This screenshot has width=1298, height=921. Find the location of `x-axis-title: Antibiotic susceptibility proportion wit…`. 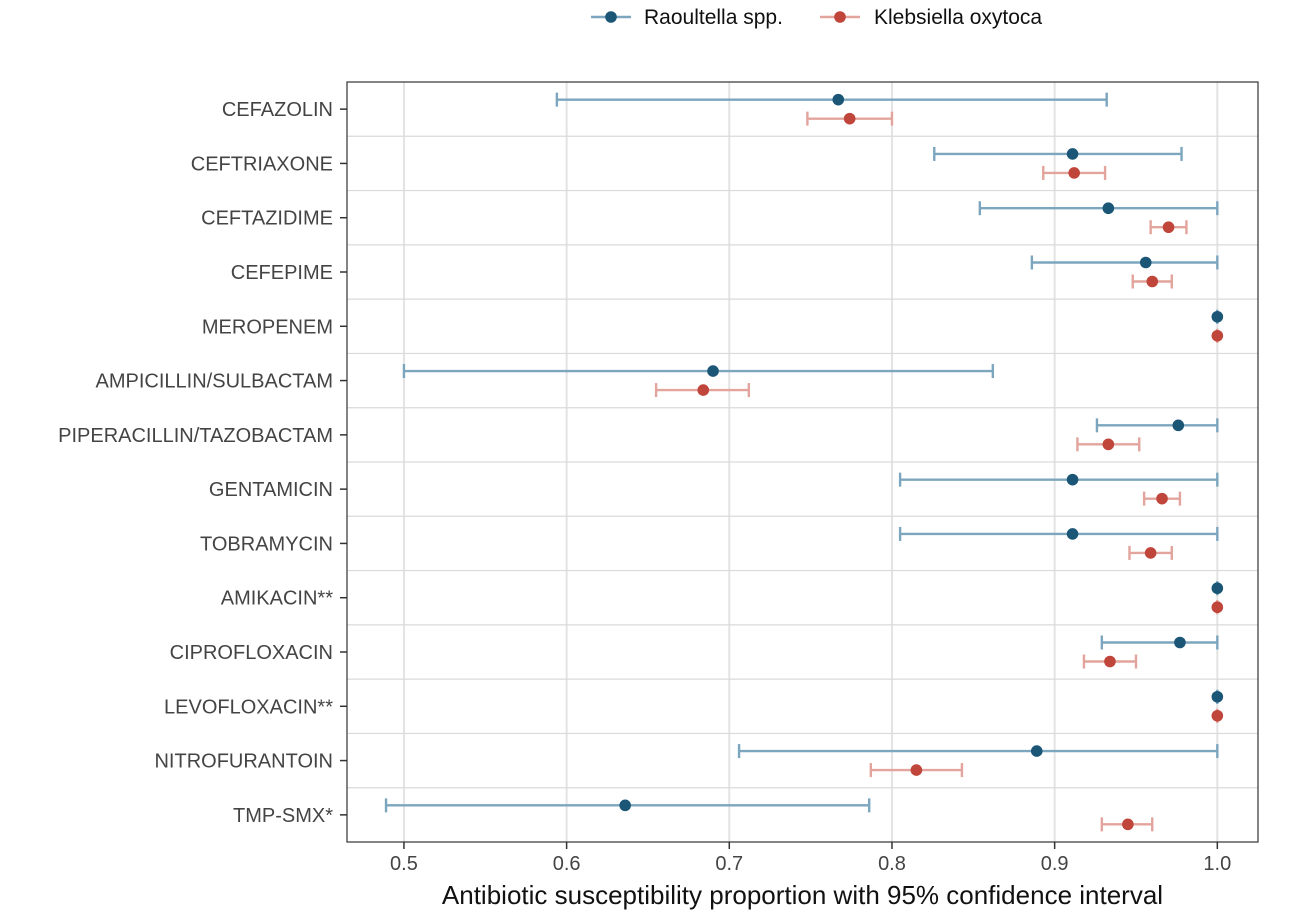

x-axis-title: Antibiotic susceptibility proportion wit… is located at coordinates (802, 895).